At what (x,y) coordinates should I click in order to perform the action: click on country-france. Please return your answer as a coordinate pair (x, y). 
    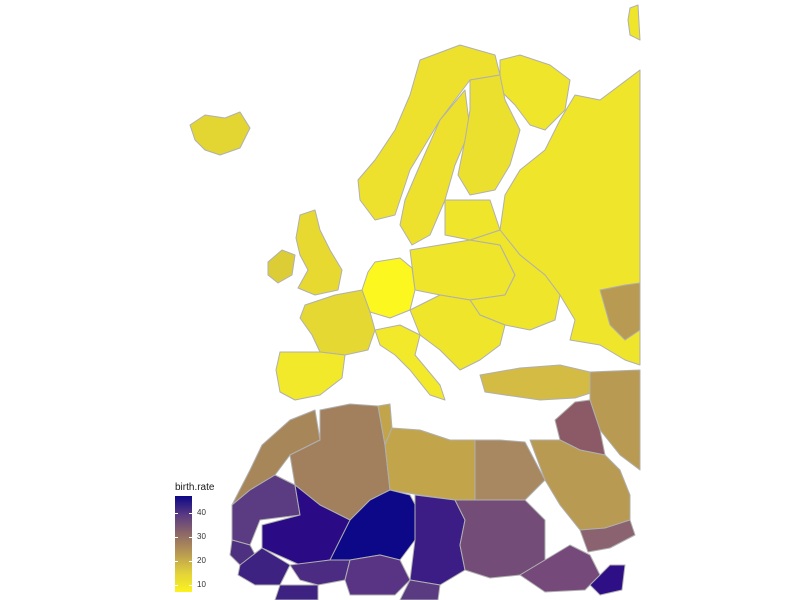
    Looking at the image, I should click on (337, 322).